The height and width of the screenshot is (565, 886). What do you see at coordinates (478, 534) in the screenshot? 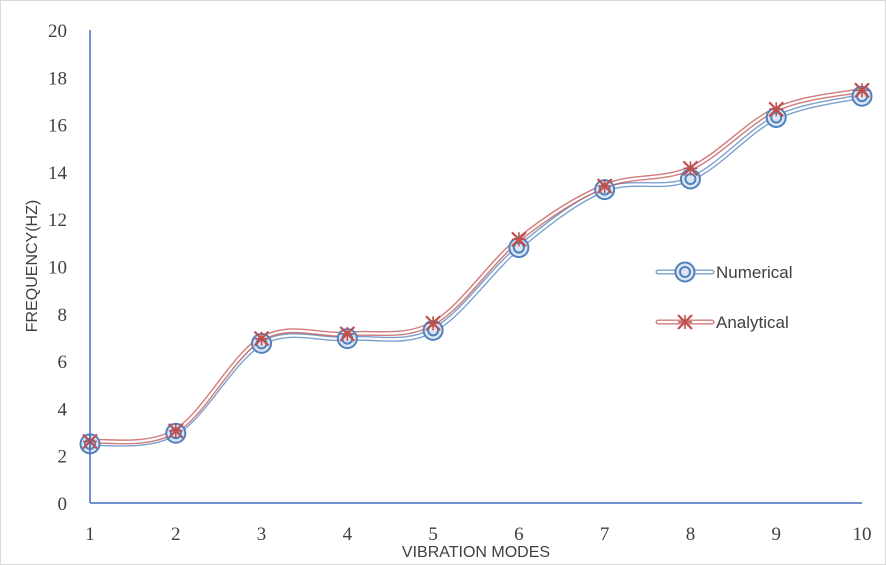
I see `x-tick-labels: 1 2 3 4 5 6 7 8 9 10` at bounding box center [478, 534].